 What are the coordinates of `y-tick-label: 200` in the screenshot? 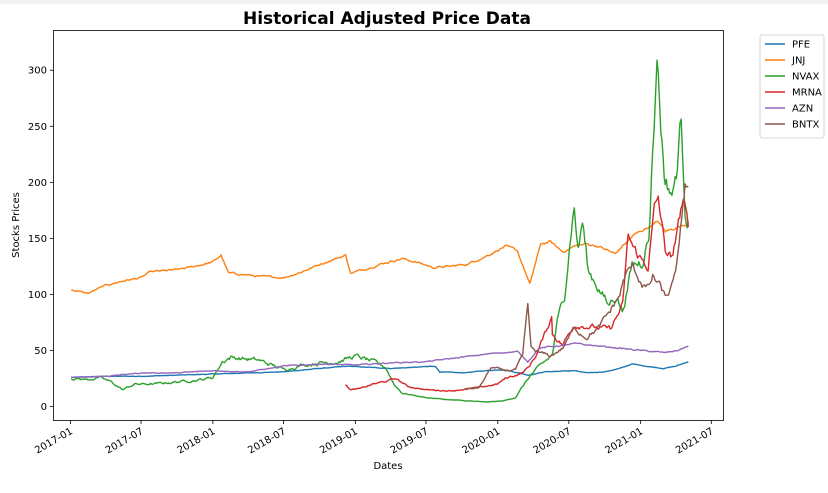 It's located at (37, 183).